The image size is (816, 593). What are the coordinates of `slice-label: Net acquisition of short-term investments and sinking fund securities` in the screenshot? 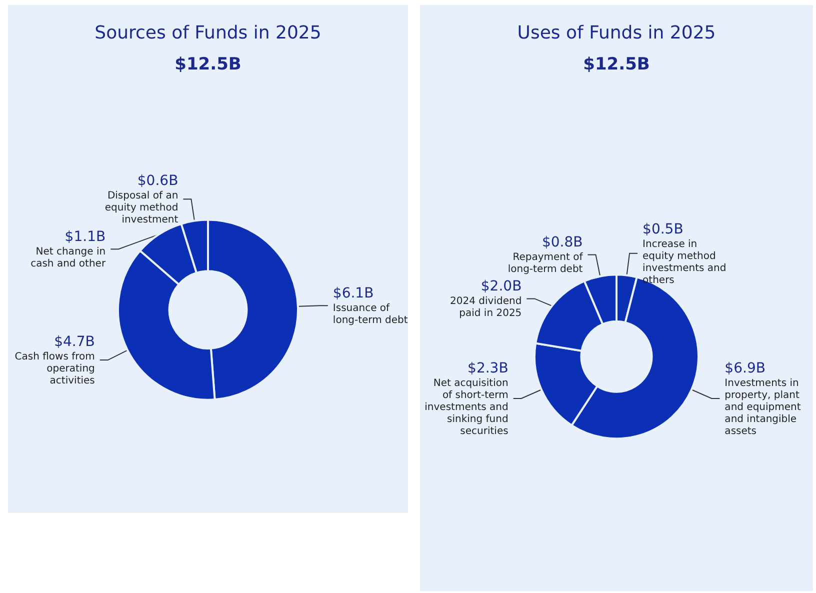 It's located at (466, 407).